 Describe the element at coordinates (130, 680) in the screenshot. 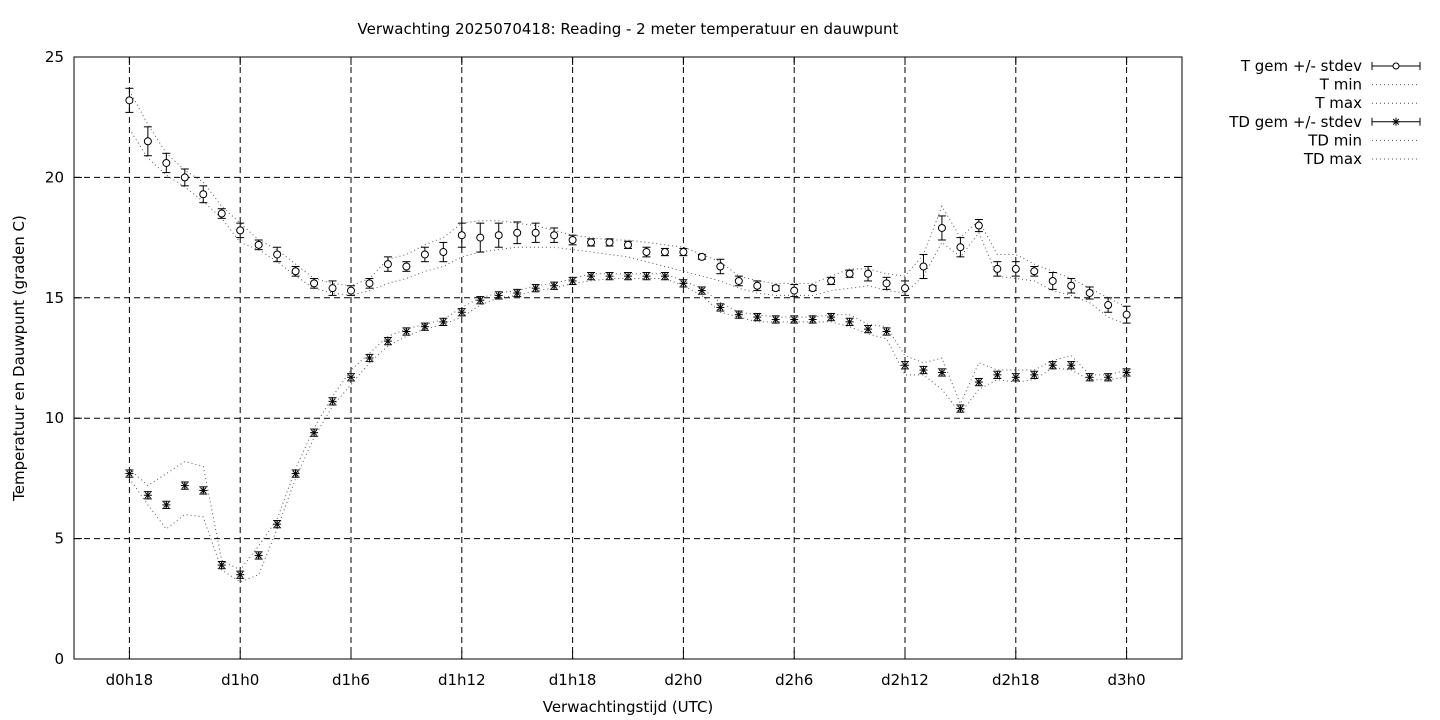

I see `x-tick-label: d0h18` at that location.